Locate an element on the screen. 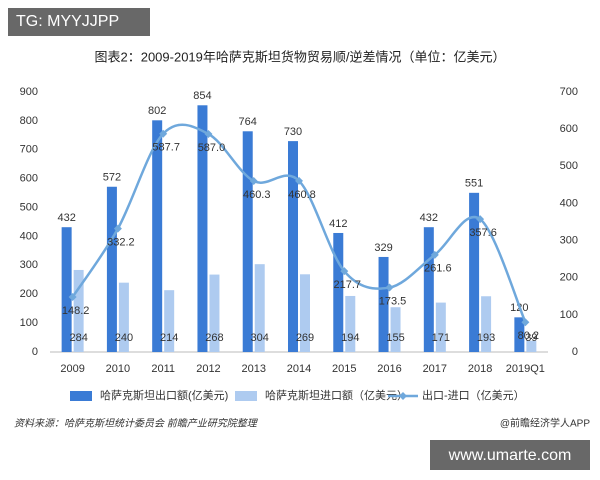 This screenshot has height=480, width=600. y-tick-label: 500 is located at coordinates (29, 207).